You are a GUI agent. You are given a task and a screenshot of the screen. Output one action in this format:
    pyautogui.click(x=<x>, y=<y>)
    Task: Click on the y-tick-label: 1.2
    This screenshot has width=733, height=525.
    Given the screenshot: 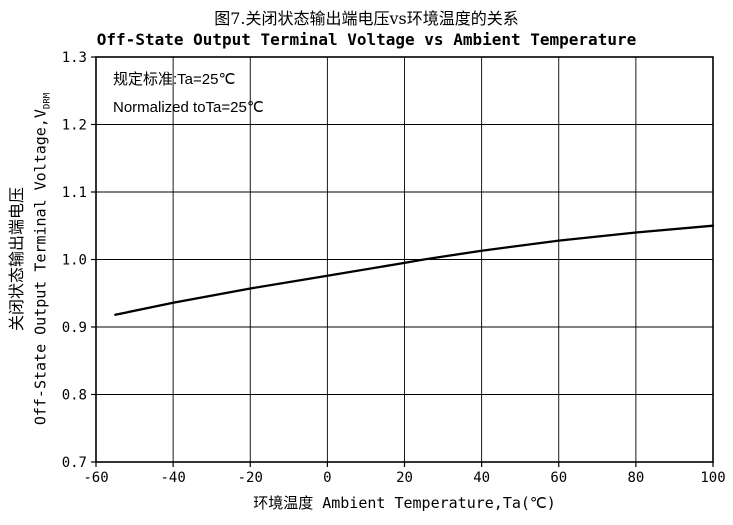 What is the action you would take?
    pyautogui.click(x=74, y=126)
    